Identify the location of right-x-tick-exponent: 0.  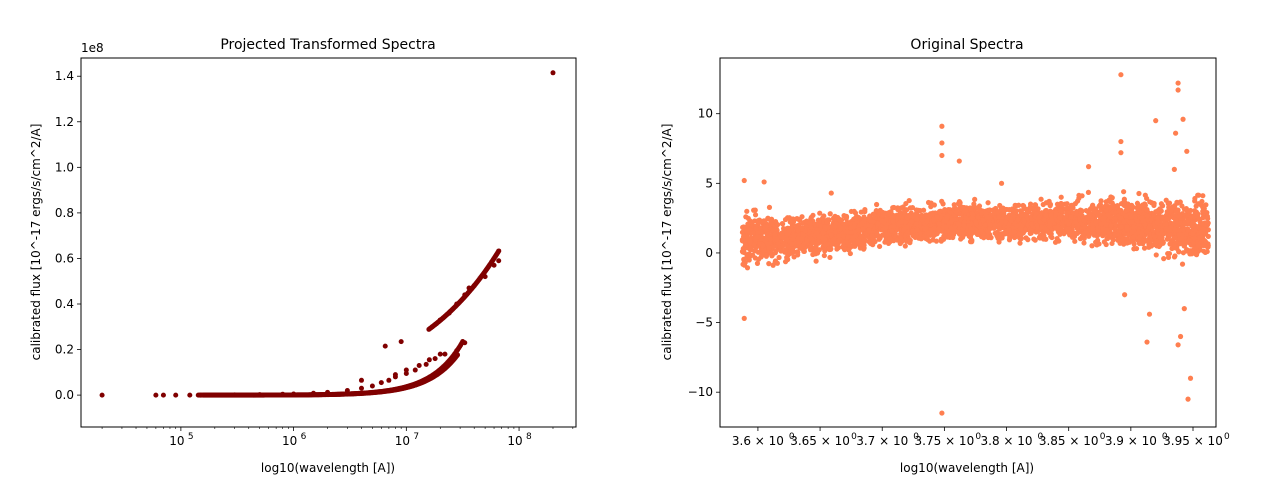
(978, 437).